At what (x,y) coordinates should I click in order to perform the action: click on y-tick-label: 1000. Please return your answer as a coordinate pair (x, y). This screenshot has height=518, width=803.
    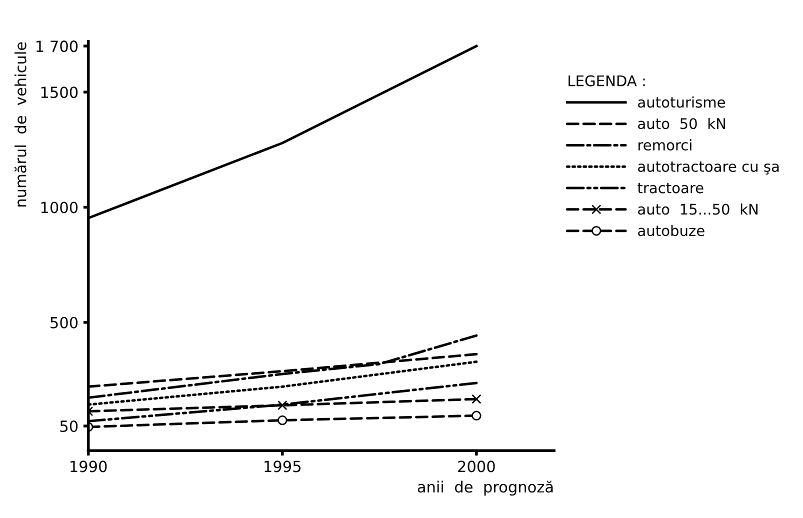
    Looking at the image, I should click on (59, 208).